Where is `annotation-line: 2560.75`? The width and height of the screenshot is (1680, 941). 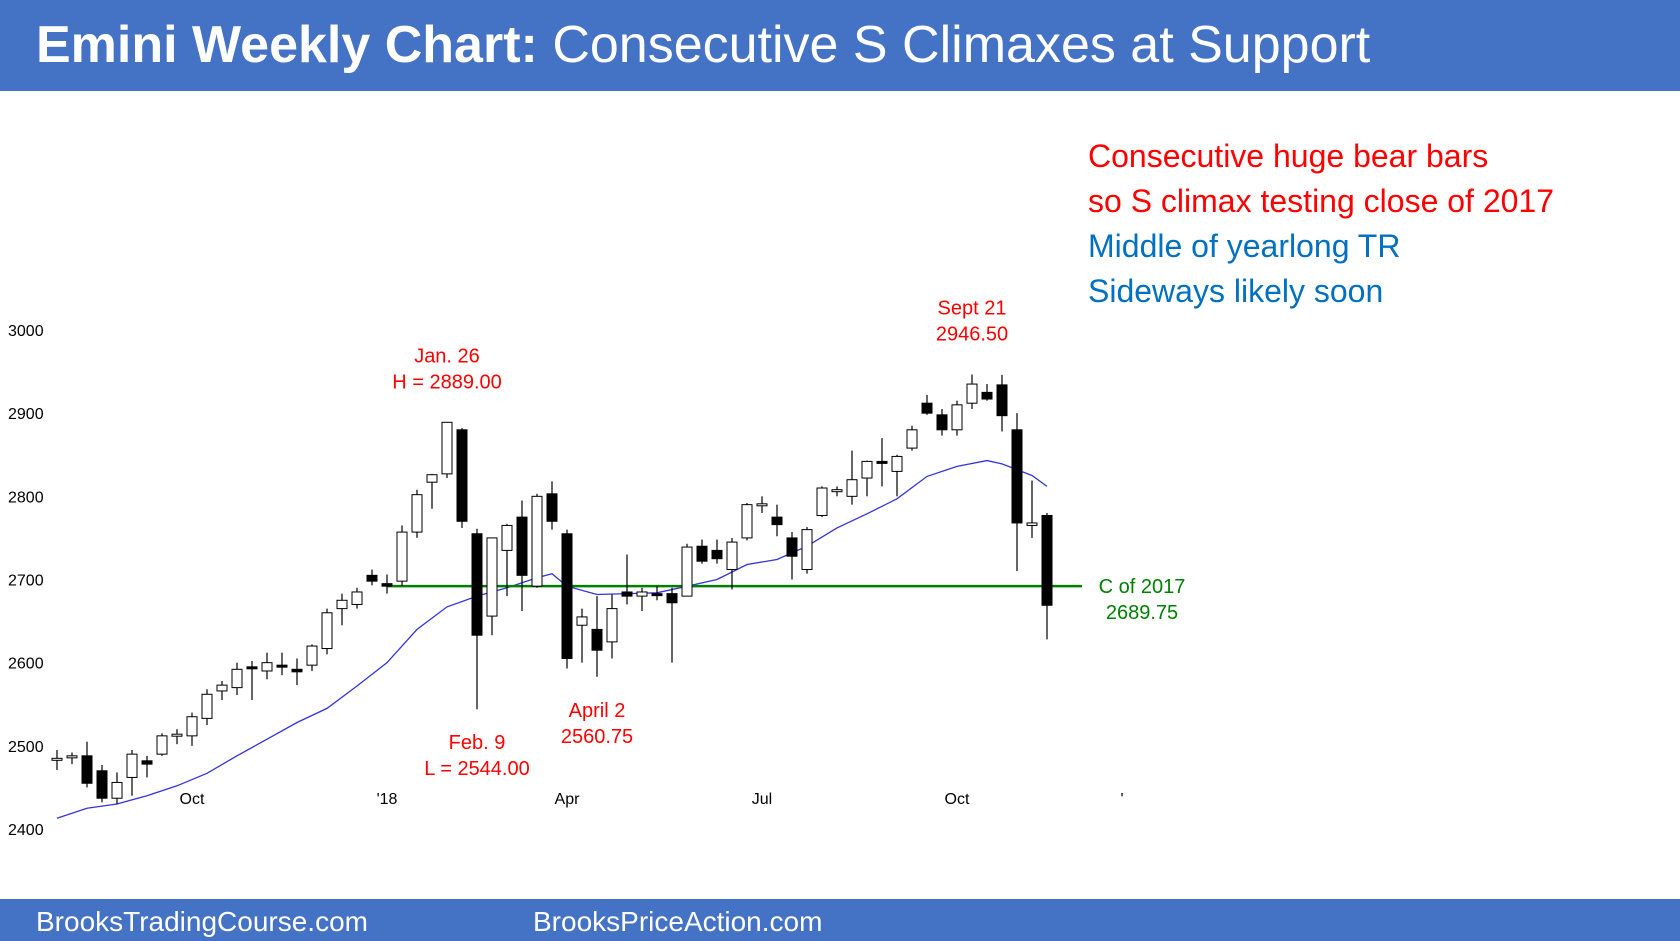
annotation-line: 2560.75 is located at coordinates (597, 737).